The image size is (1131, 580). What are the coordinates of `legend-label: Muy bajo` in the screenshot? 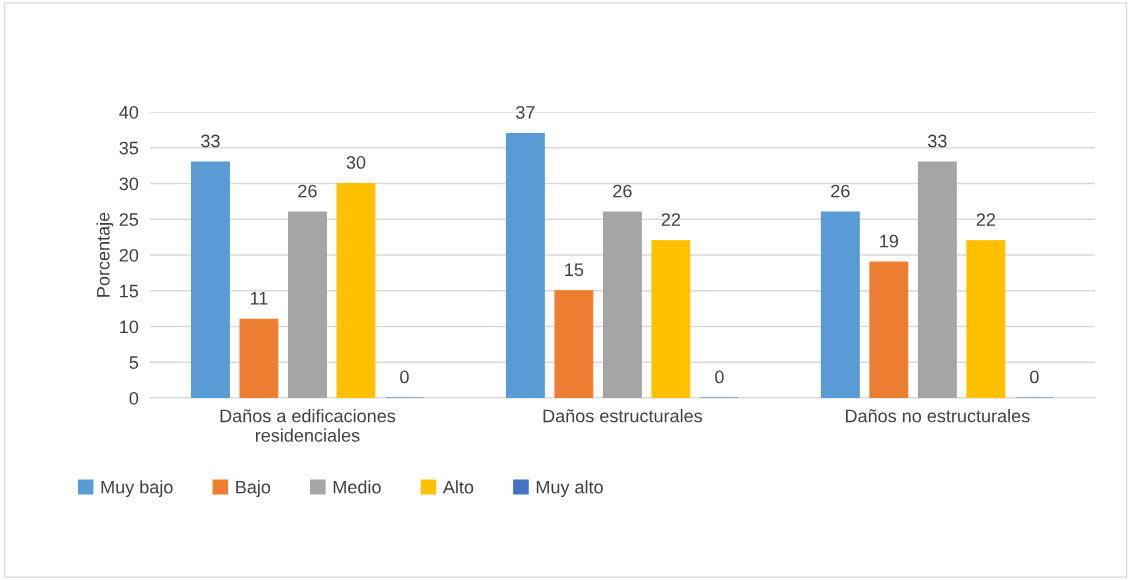 It's located at (137, 489).